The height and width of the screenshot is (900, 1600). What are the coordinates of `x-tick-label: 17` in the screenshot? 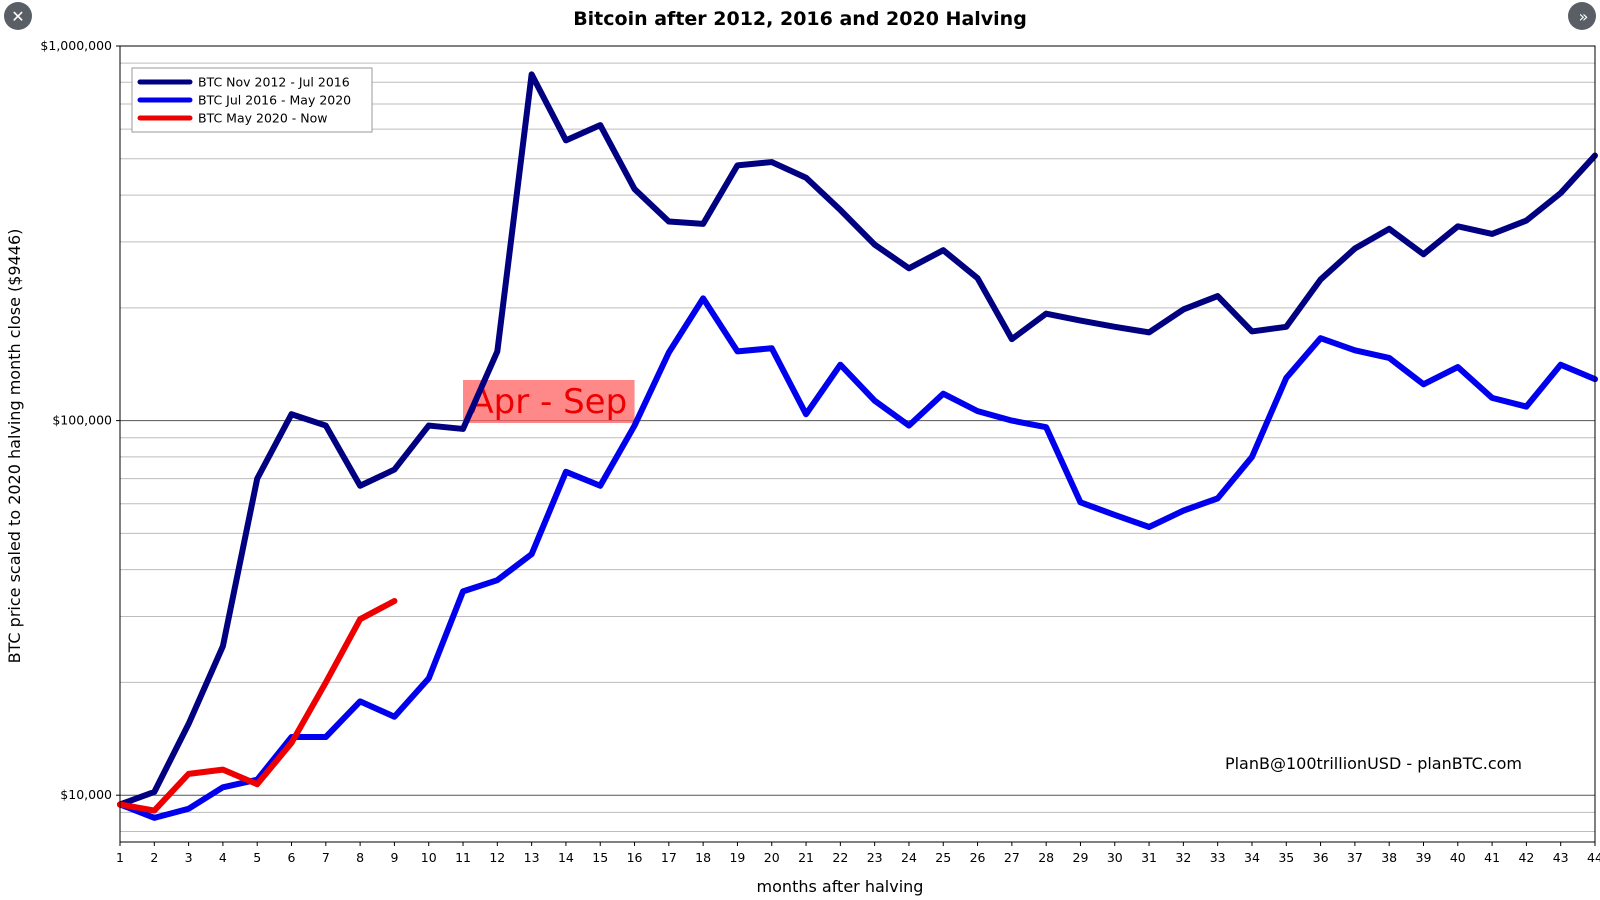 It's located at (669, 857).